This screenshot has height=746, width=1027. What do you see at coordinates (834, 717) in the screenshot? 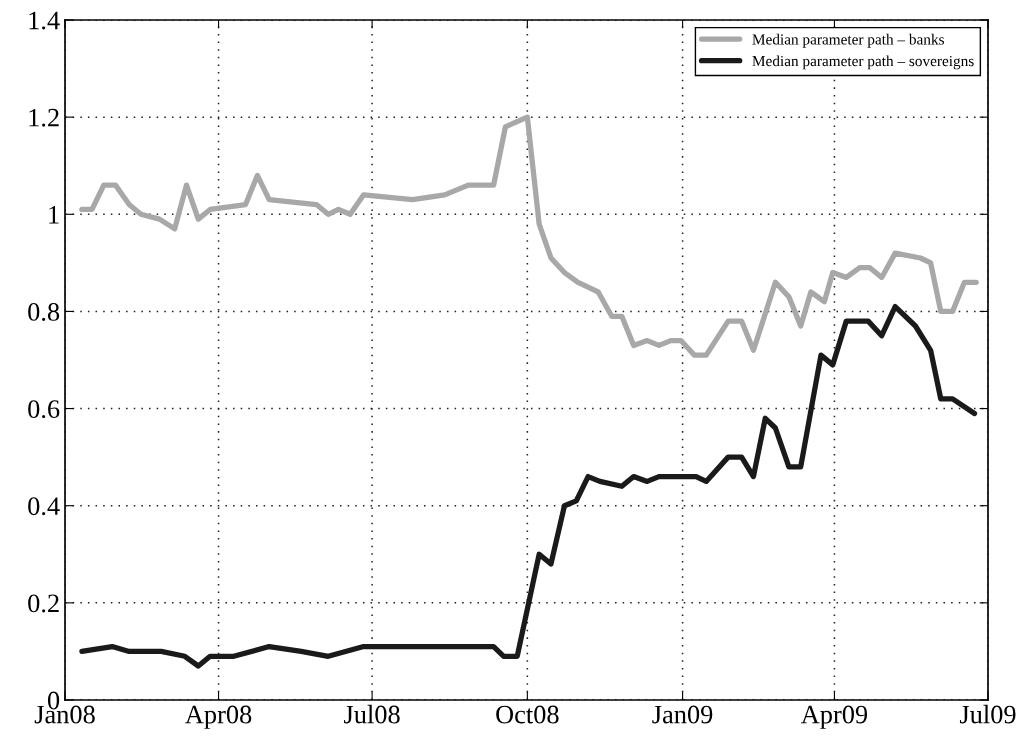
I see `x-tick-label: Apr09` at bounding box center [834, 717].